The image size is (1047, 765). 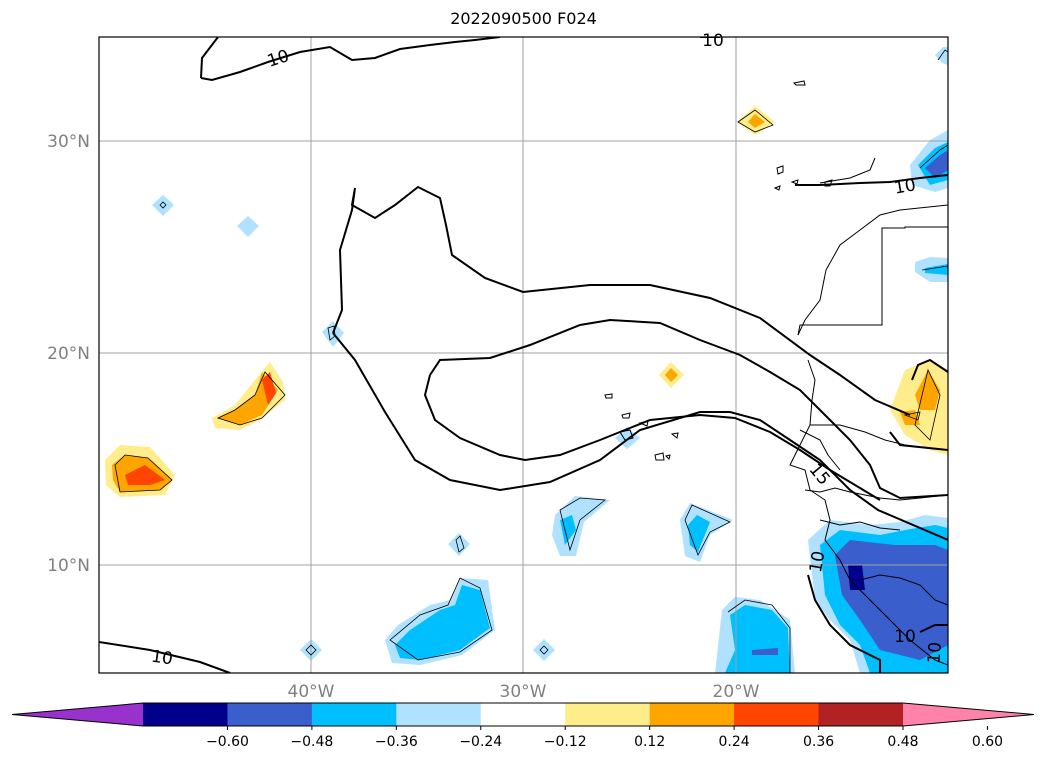 What do you see at coordinates (68, 566) in the screenshot?
I see `lat-label: 10°N` at bounding box center [68, 566].